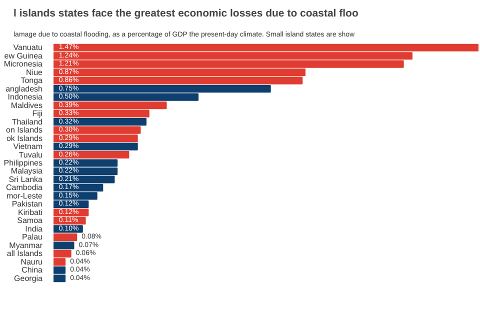  Describe the element at coordinates (24, 89) in the screenshot. I see `y-tick-label: angladesh` at that location.